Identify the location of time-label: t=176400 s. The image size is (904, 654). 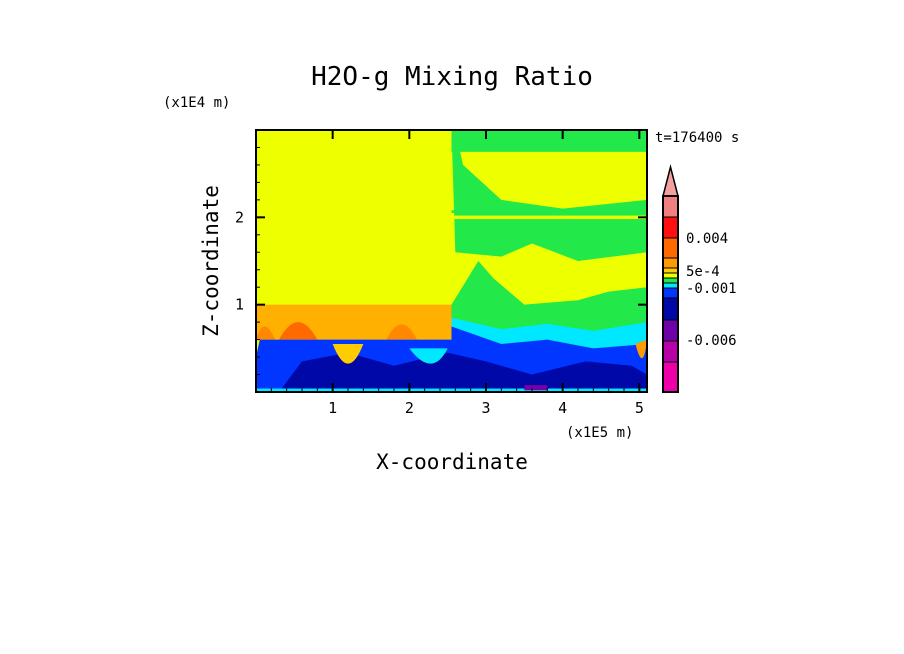
(697, 138).